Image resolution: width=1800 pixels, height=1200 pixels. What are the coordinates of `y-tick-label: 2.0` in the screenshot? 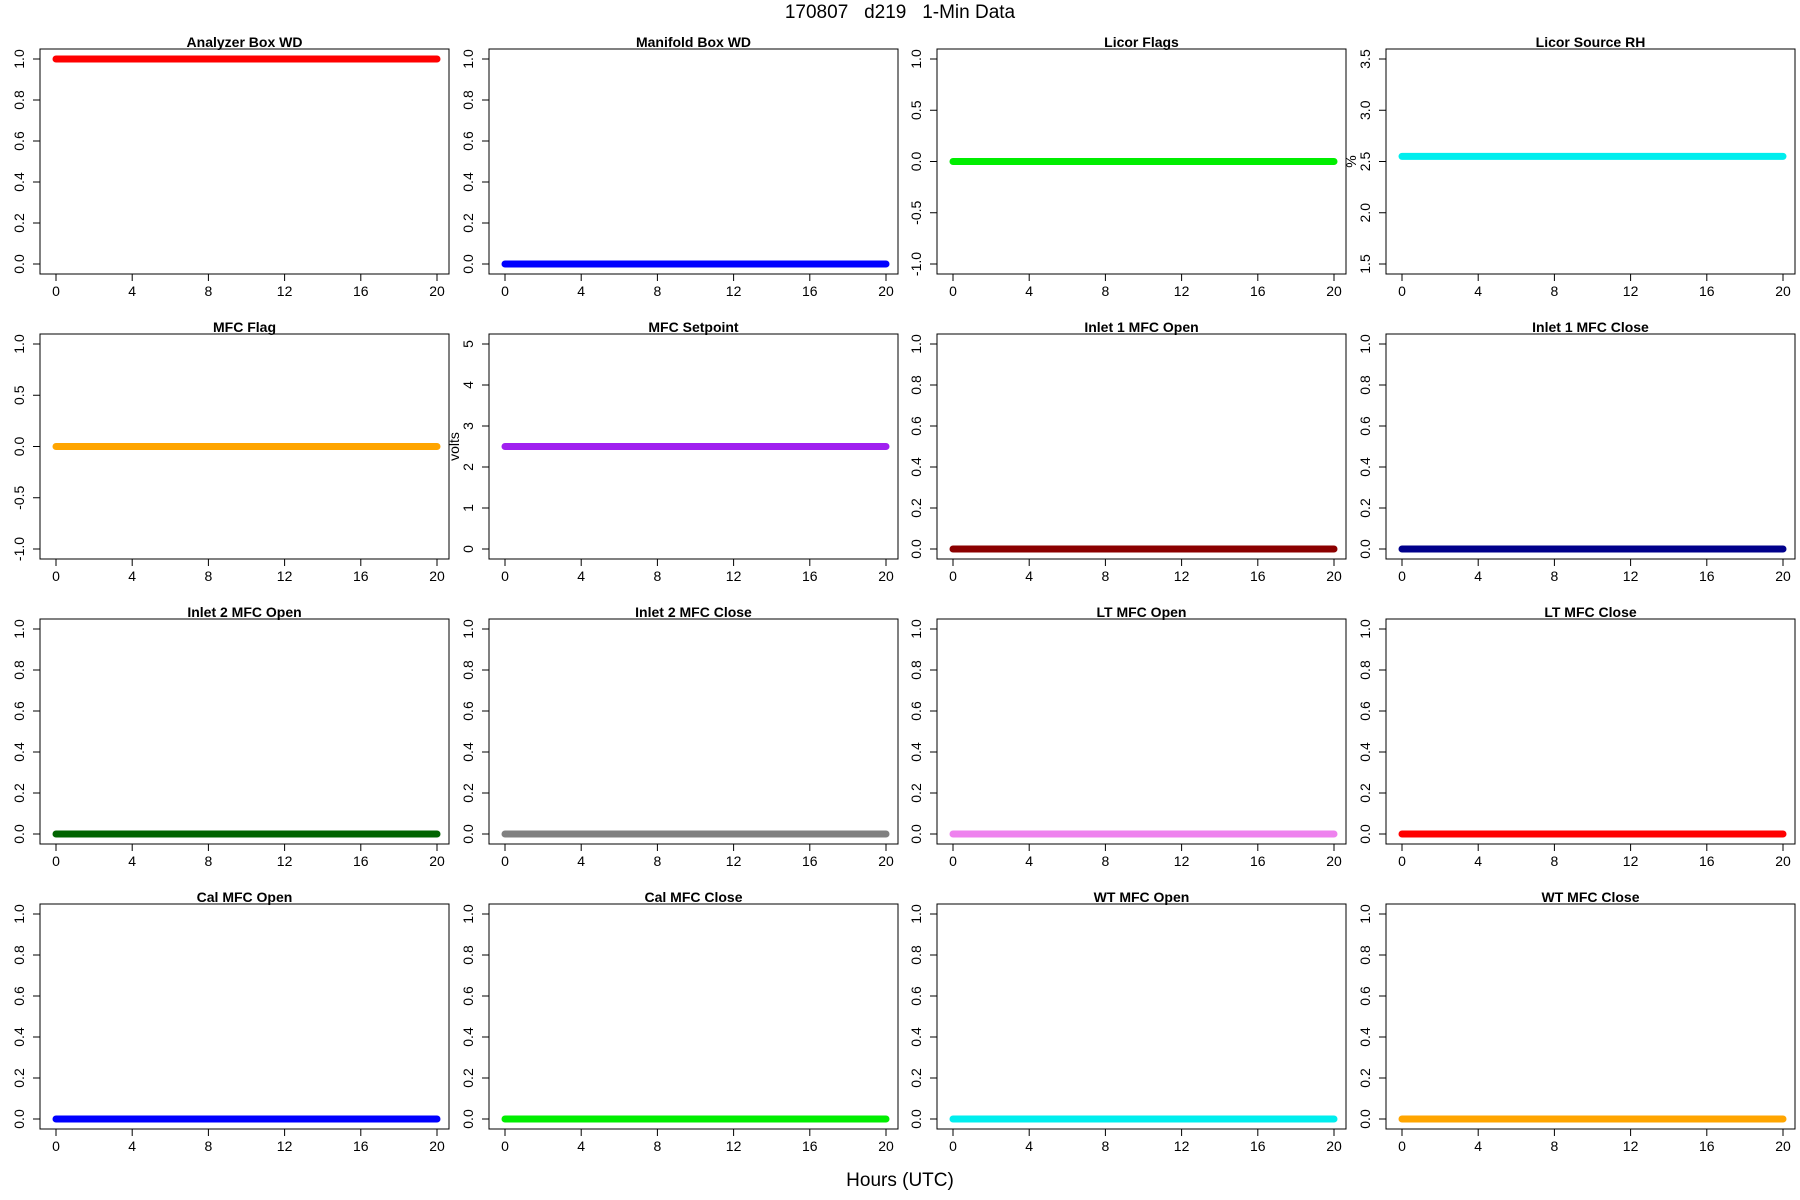 It's located at (1365, 213).